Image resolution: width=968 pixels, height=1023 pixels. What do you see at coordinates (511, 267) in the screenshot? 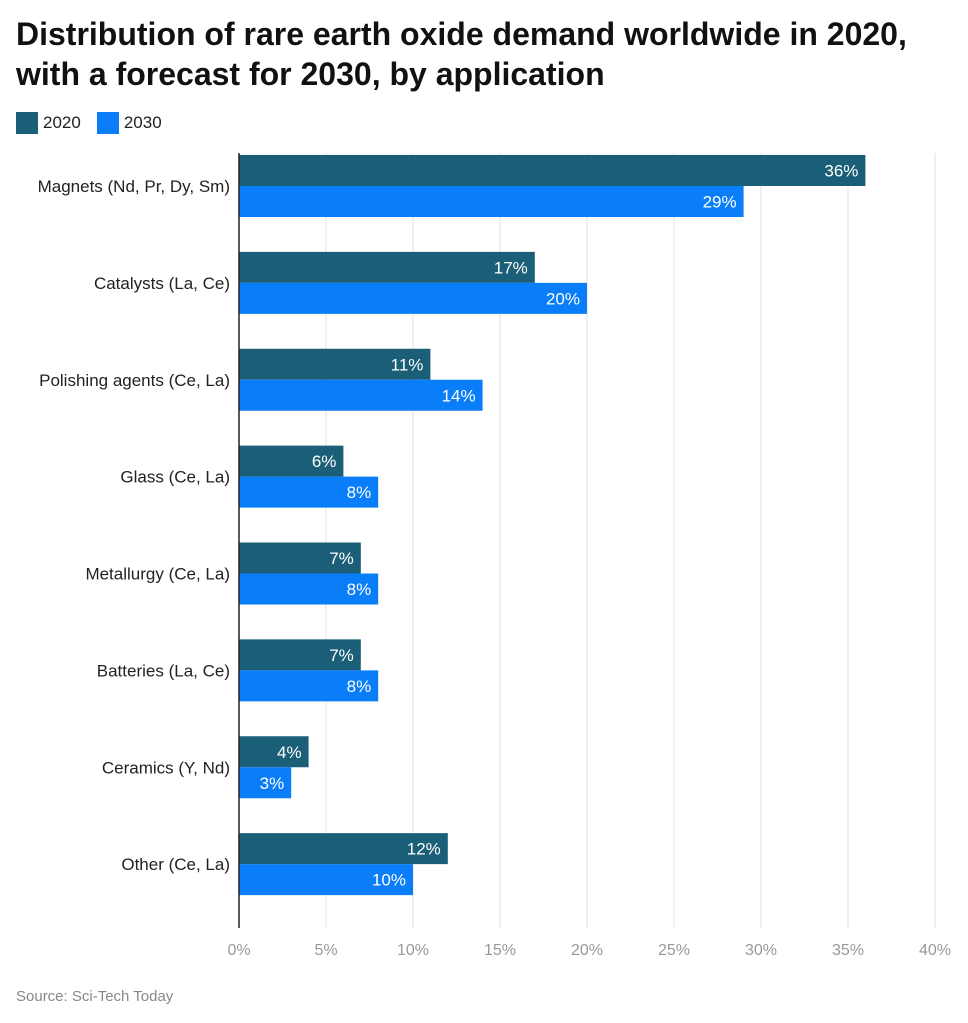
I see `data-label: 17%` at bounding box center [511, 267].